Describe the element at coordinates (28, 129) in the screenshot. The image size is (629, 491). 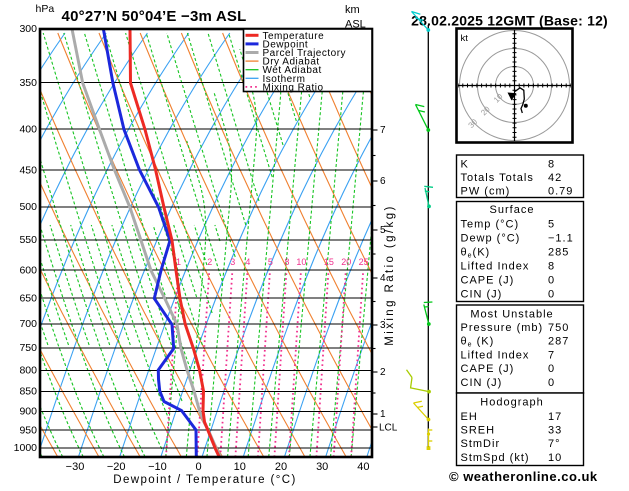
I see `svg-text: 400` at that location.